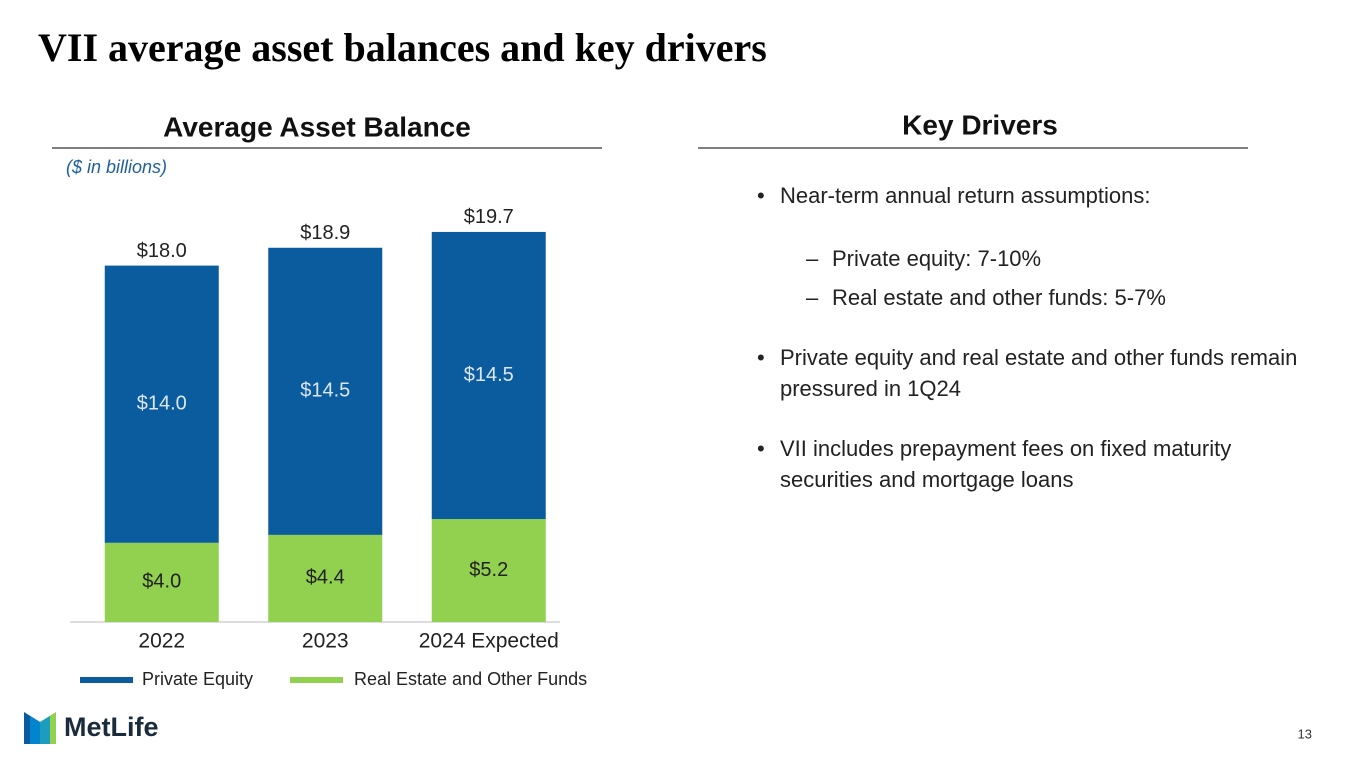 The height and width of the screenshot is (769, 1365). Describe the element at coordinates (161, 641) in the screenshot. I see `x-tick-label: 2022` at that location.